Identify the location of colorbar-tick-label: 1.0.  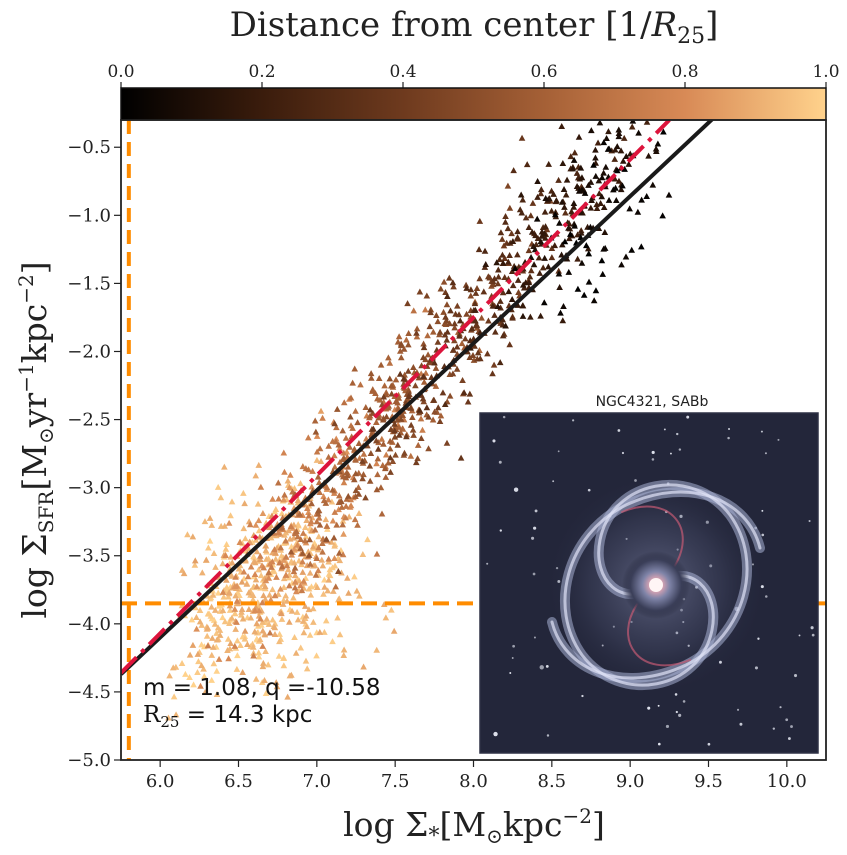
(825, 72).